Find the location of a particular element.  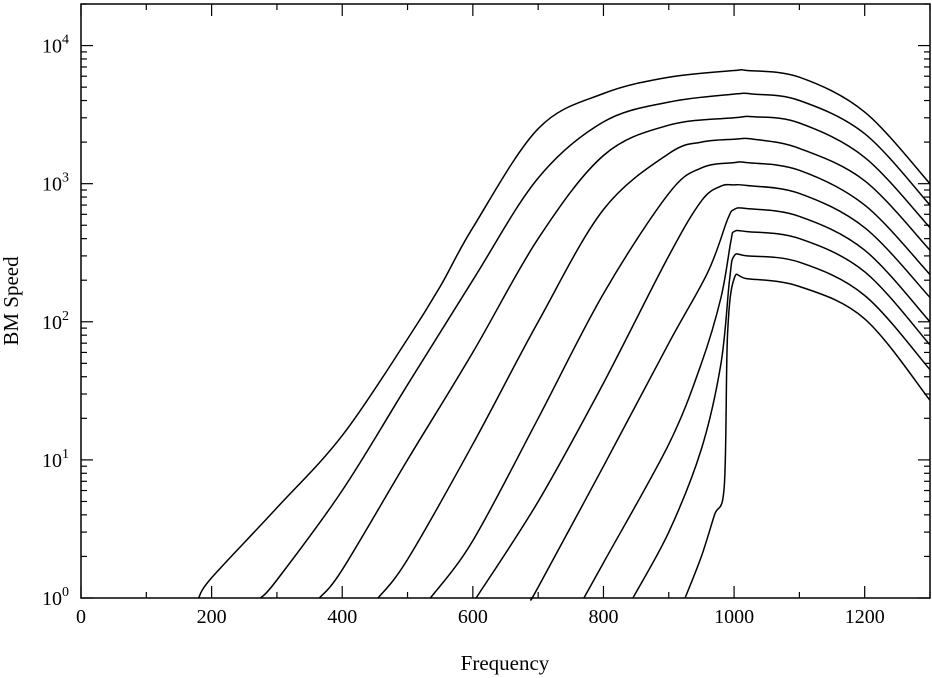

y-tick-label-10000: 10⁴ is located at coordinates (55, 45).